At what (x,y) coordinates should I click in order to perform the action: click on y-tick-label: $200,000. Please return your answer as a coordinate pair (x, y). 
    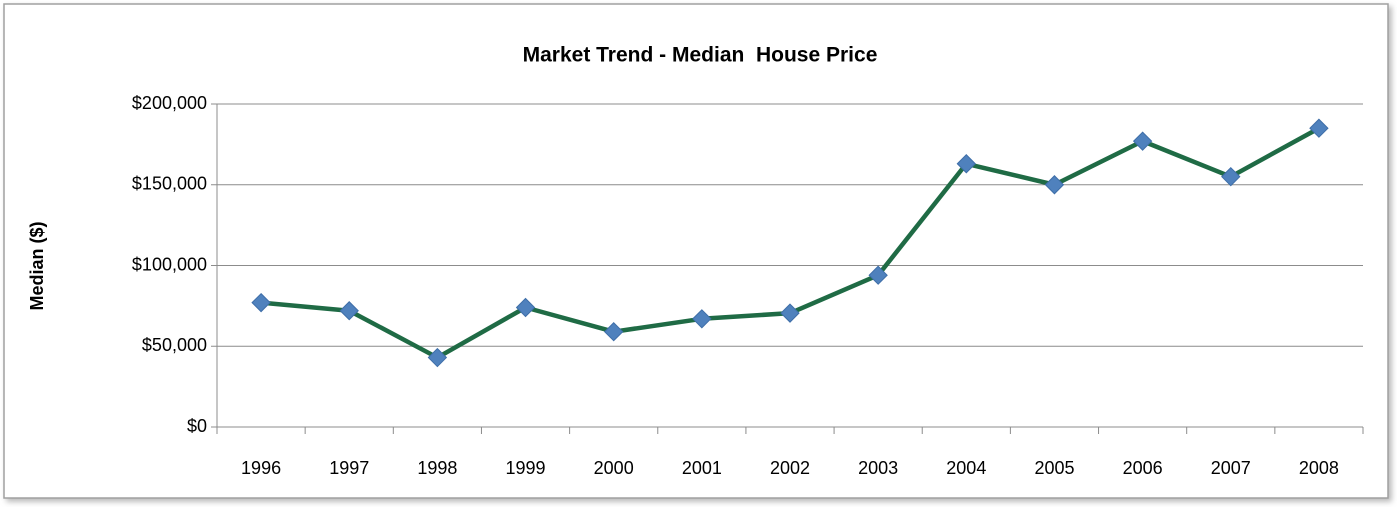
    Looking at the image, I should click on (169, 103).